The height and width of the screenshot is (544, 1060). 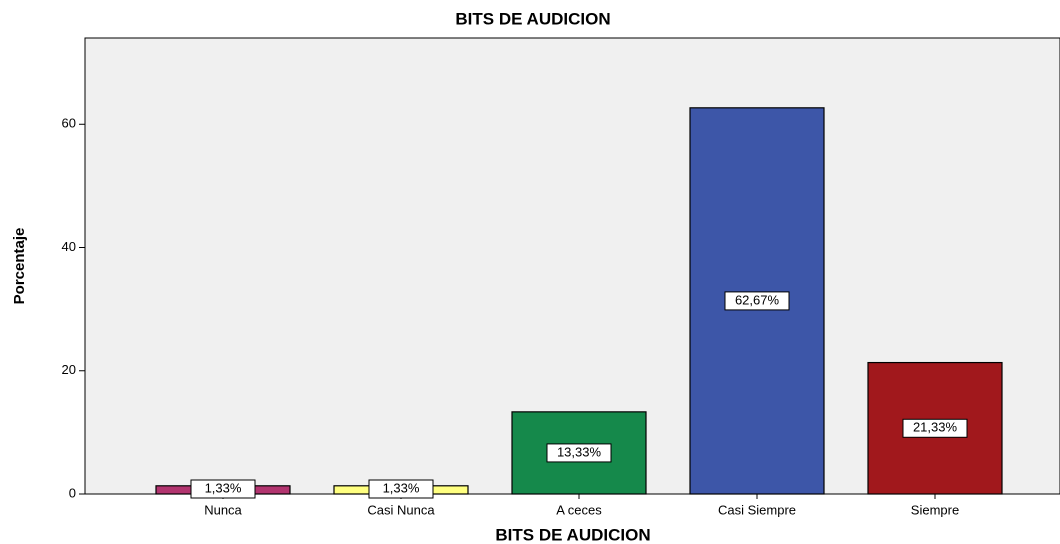 What do you see at coordinates (69, 123) in the screenshot?
I see `y-tick-label: 60` at bounding box center [69, 123].